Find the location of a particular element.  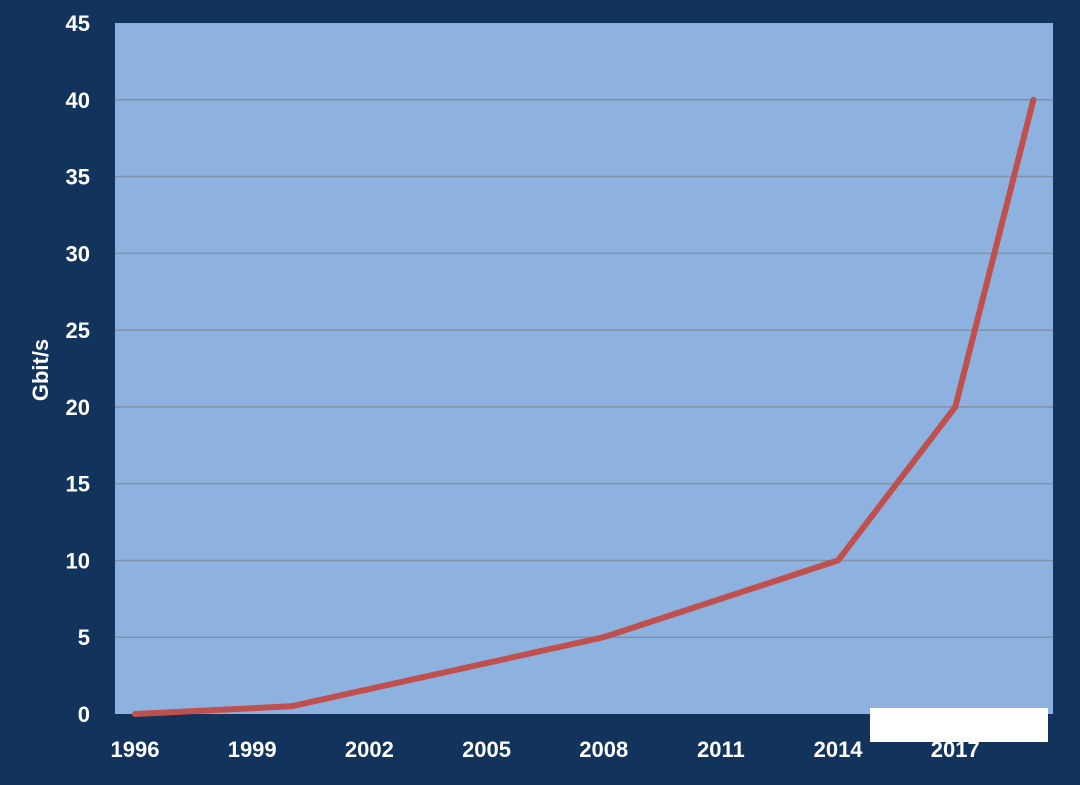

x-tick-label: 2014 is located at coordinates (839, 749).